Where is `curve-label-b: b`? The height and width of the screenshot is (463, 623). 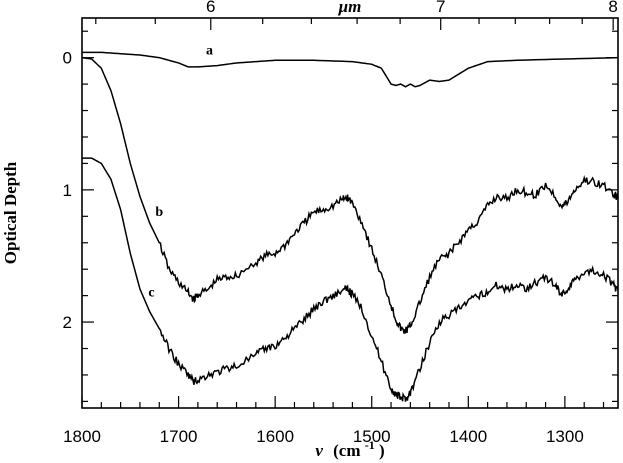
curve-label-b: b is located at coordinates (159, 212).